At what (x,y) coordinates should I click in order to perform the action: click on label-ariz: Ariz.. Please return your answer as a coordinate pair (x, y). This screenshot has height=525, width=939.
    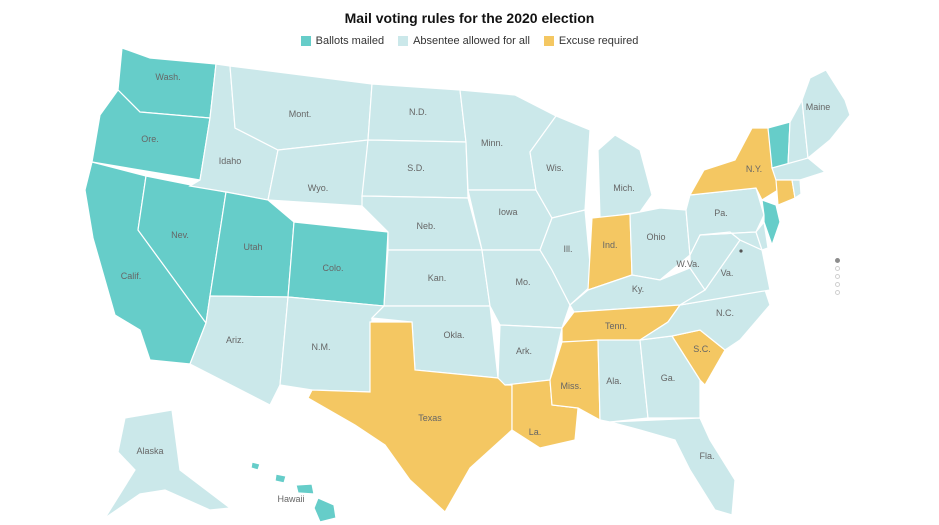
    Looking at the image, I should click on (235, 340).